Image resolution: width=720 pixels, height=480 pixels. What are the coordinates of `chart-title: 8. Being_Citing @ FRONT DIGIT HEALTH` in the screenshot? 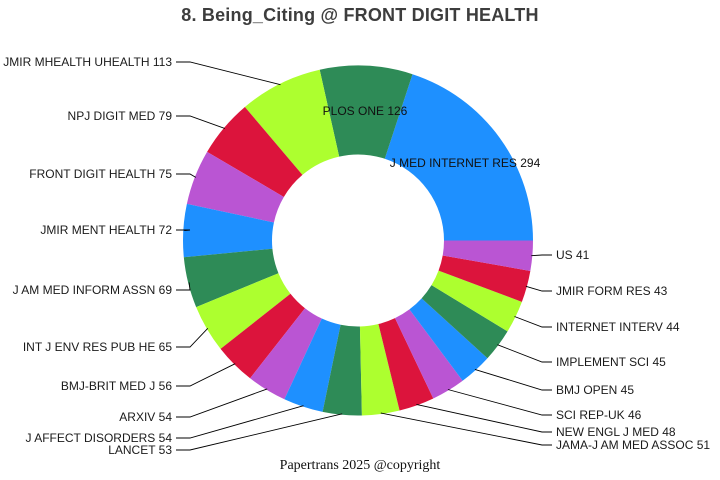 It's located at (360, 15).